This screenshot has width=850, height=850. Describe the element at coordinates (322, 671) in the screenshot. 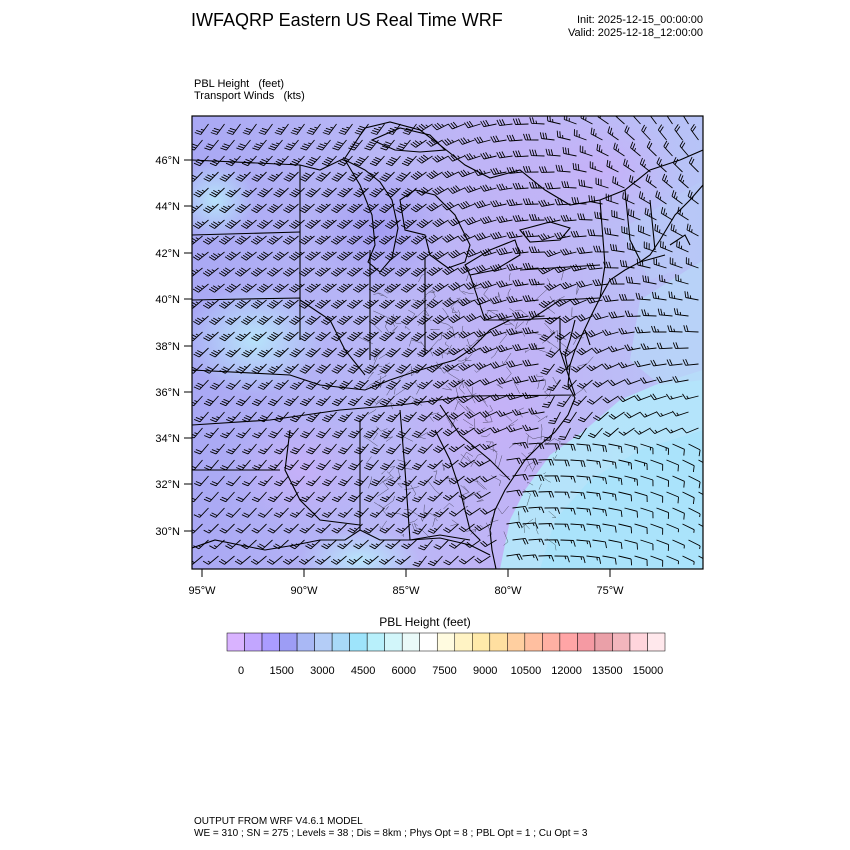

I see `colorbar-label: 3000` at that location.